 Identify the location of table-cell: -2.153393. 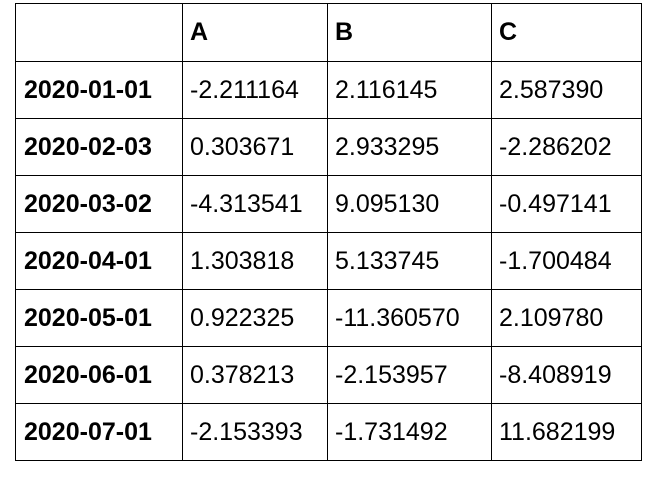
(255, 432).